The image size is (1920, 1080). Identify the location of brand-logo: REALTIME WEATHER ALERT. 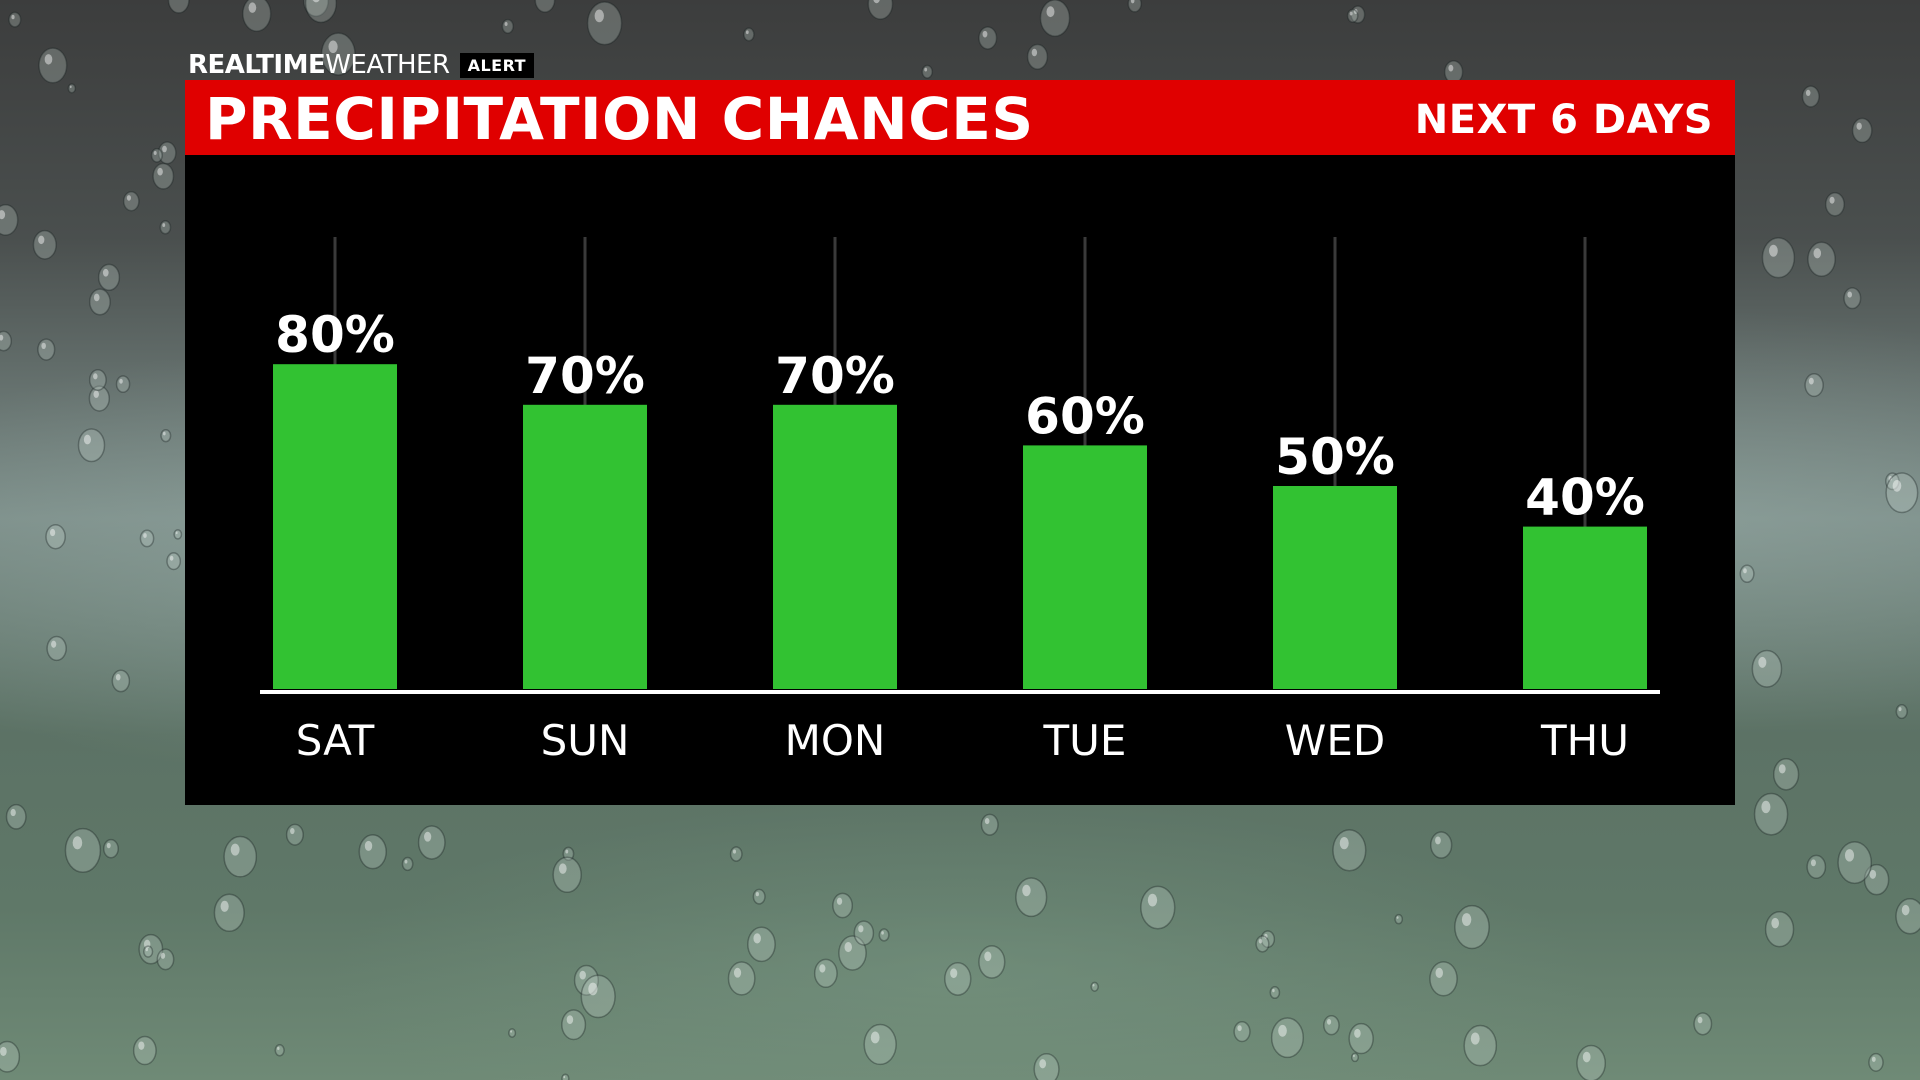
(361, 65).